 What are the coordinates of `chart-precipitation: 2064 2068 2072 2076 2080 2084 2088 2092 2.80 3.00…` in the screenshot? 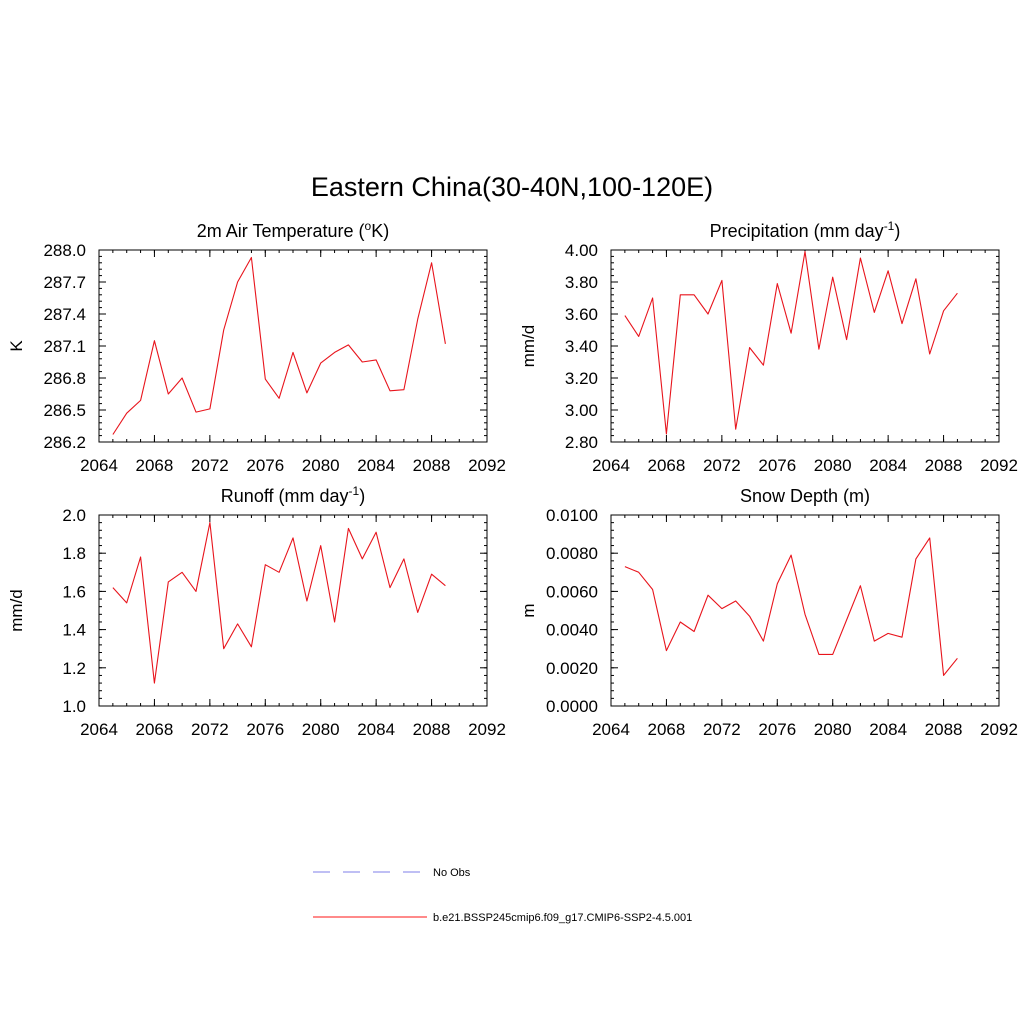 It's located at (768, 347).